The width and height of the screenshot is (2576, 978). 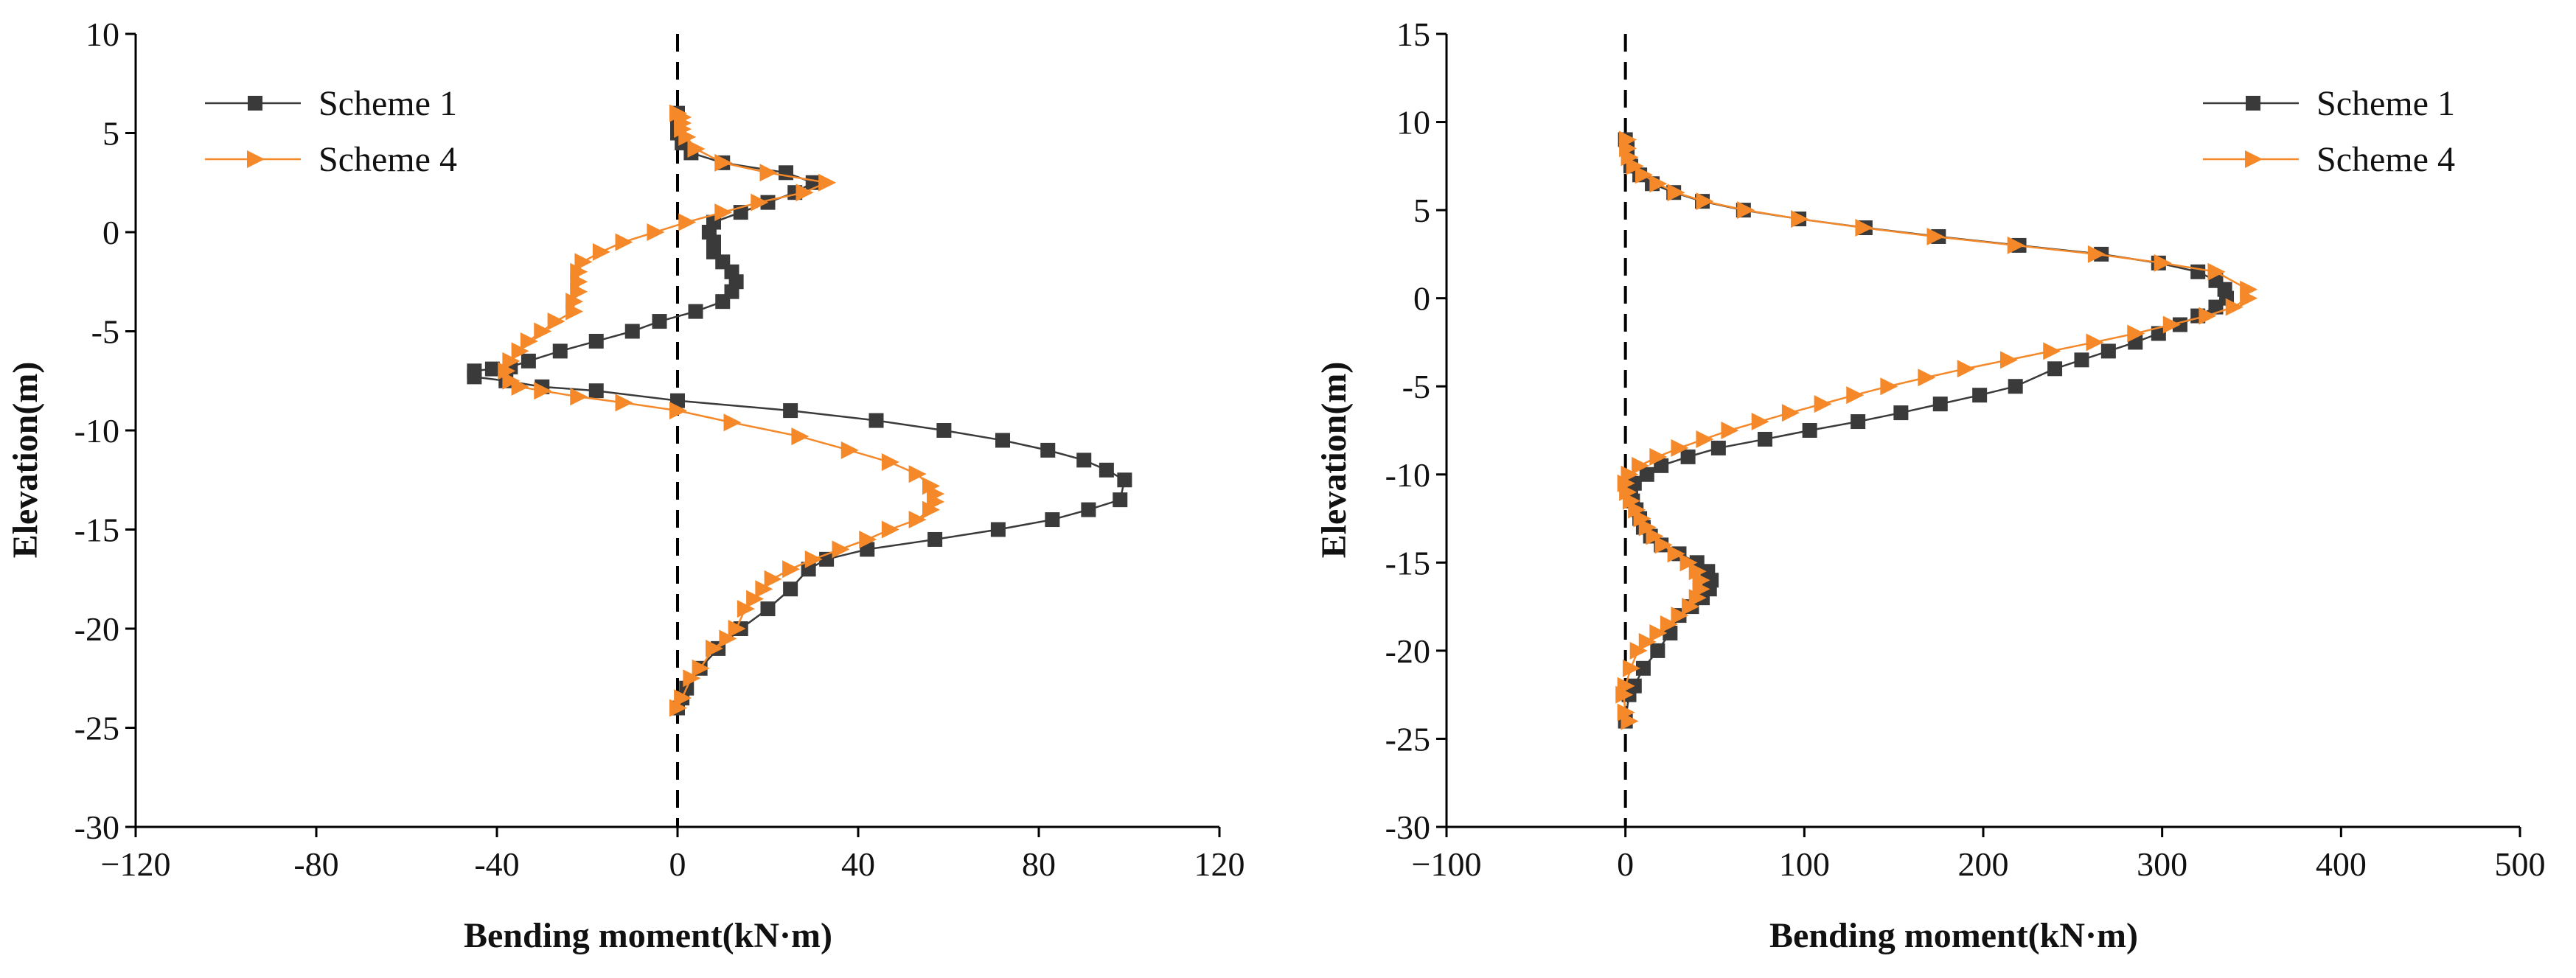 What do you see at coordinates (1413, 34) in the screenshot?
I see `y-tick-label: 15` at bounding box center [1413, 34].